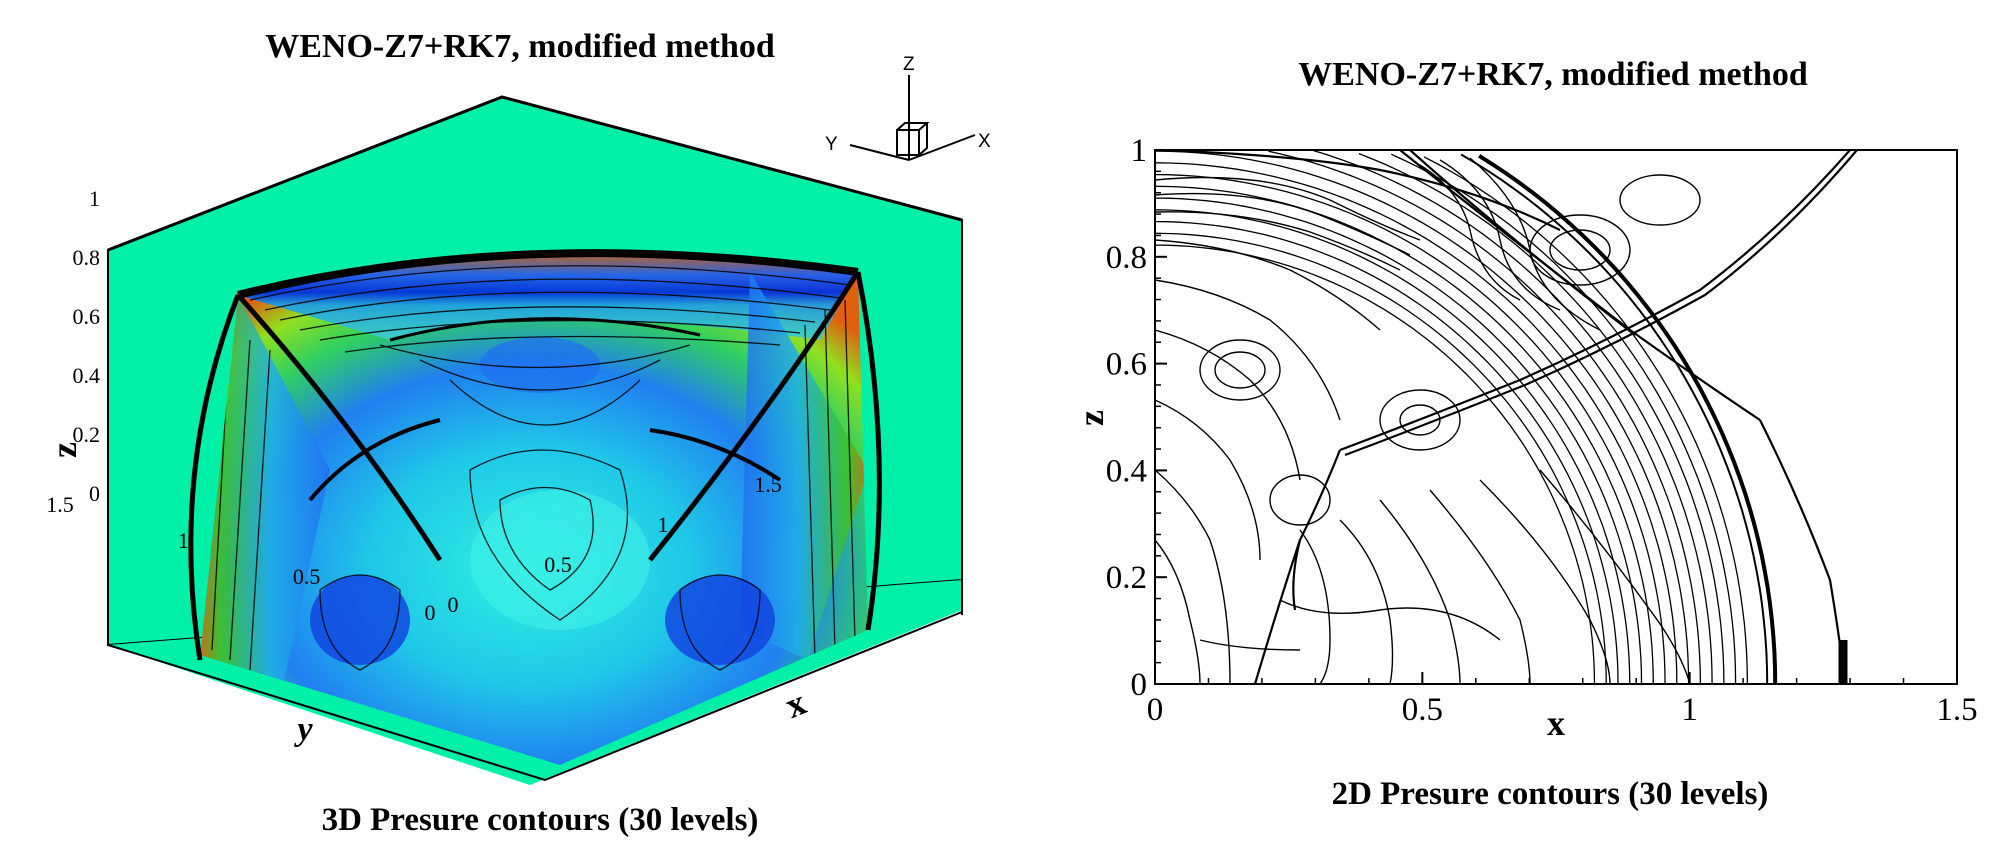 This screenshot has width=2000, height=865. What do you see at coordinates (540, 365) in the screenshot?
I see `low-pressure-center` at bounding box center [540, 365].